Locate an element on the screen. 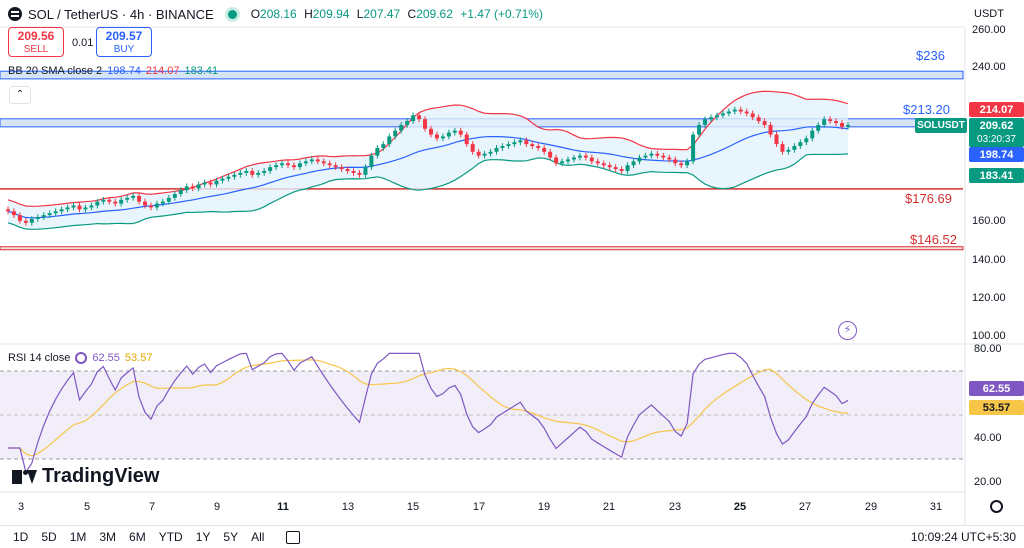 The height and width of the screenshot is (548, 1024). rsi-value-tag: 62.55 is located at coordinates (996, 388).